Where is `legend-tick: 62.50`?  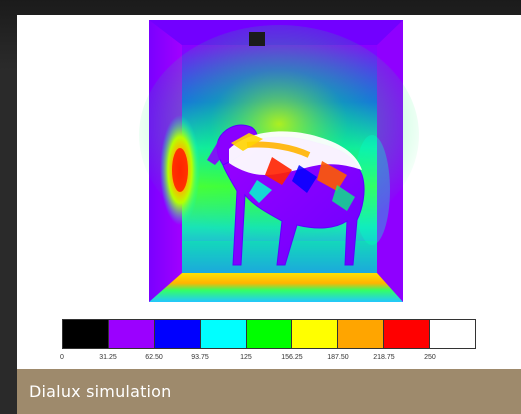 legend-tick: 62.50 is located at coordinates (154, 357).